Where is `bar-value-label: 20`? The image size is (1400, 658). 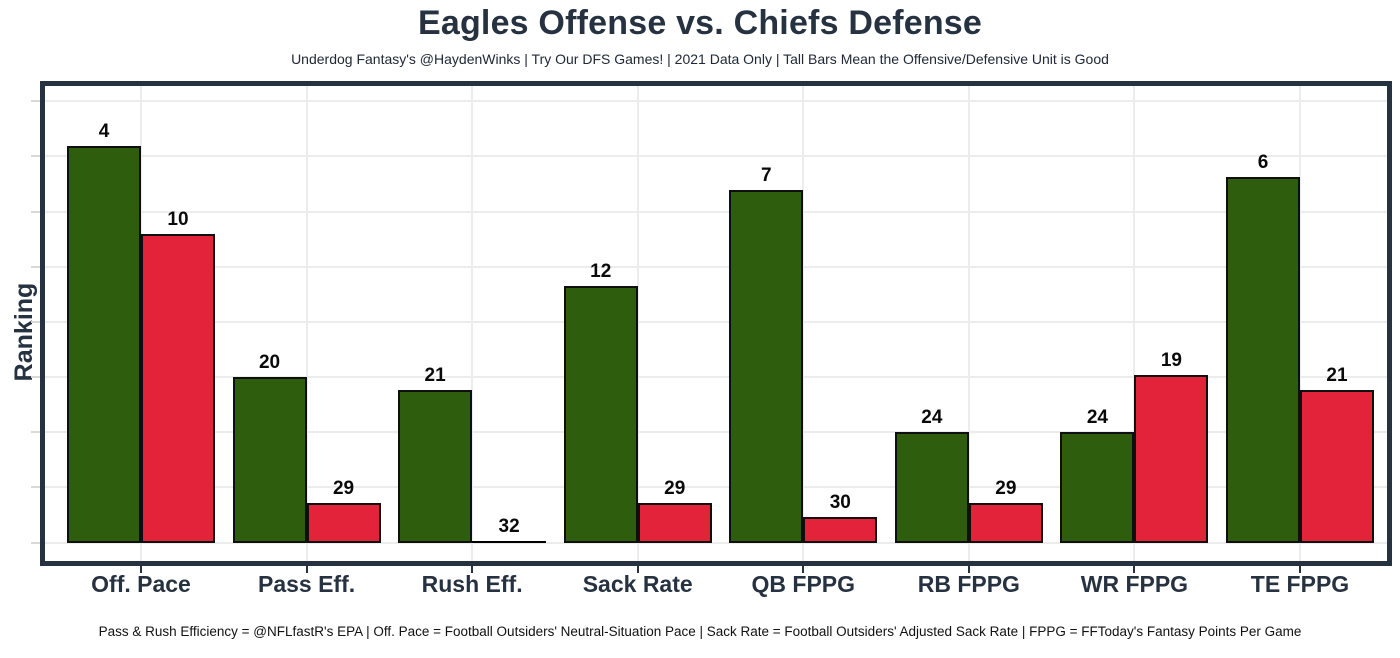
bar-value-label: 20 is located at coordinates (269, 362).